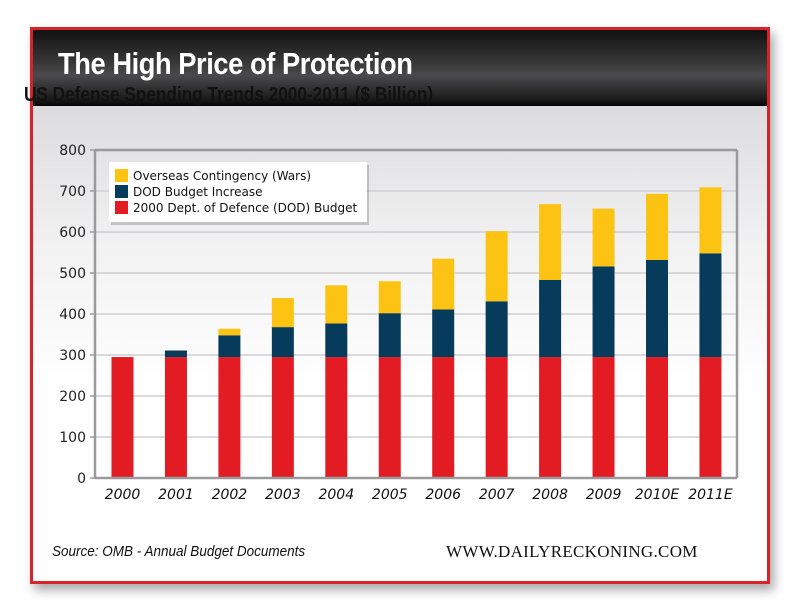  What do you see at coordinates (283, 495) in the screenshot?
I see `x-tick-label-2003: 2003` at bounding box center [283, 495].